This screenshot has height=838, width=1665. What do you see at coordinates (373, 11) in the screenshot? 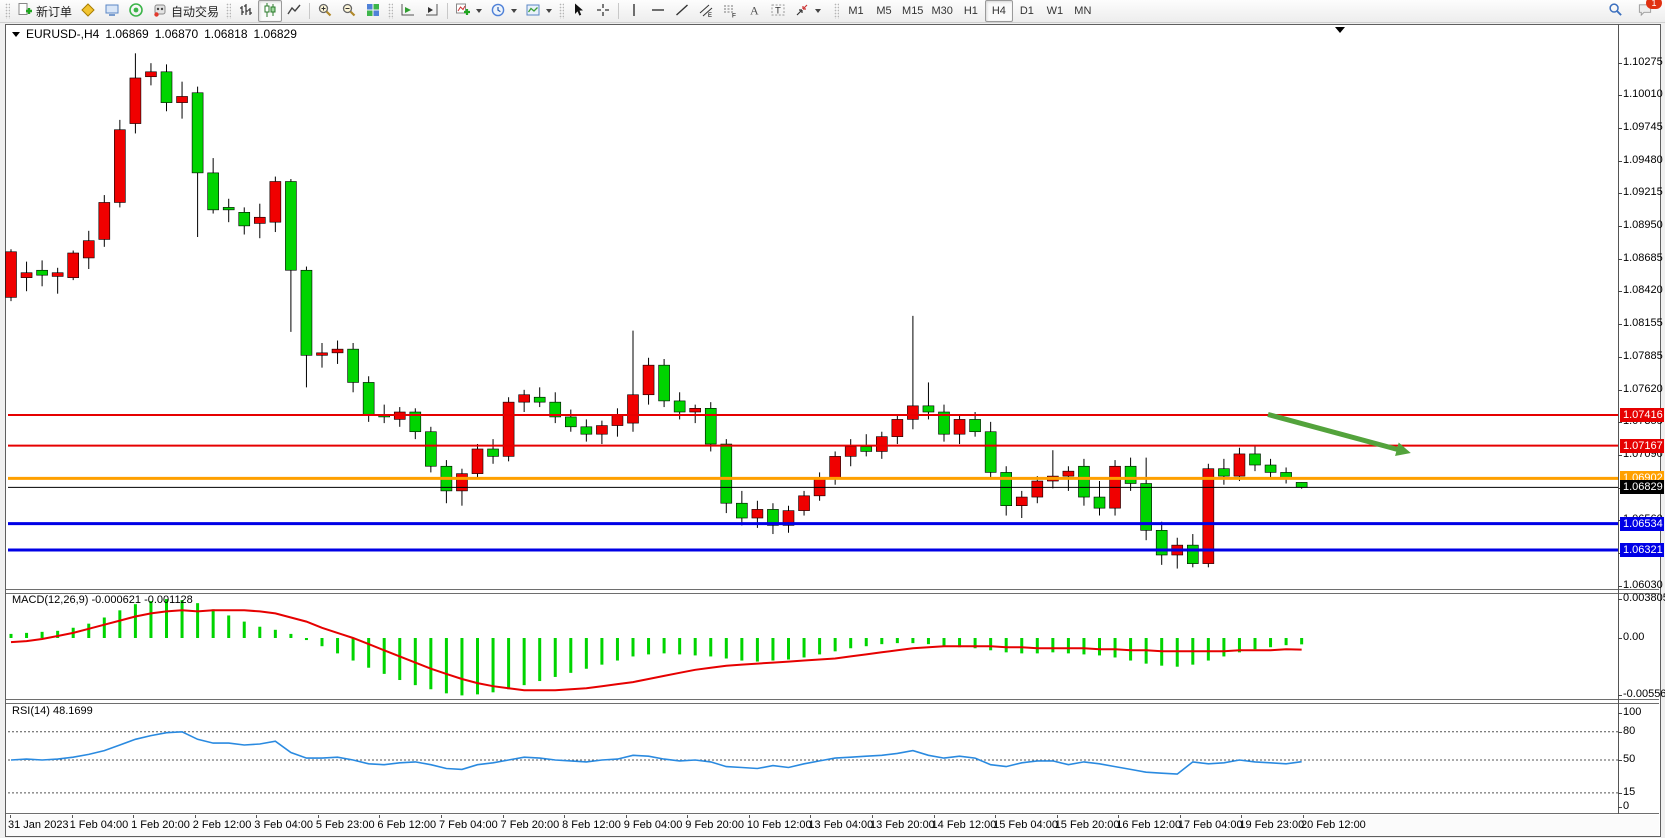
I see `tile-windows-button` at bounding box center [373, 11].